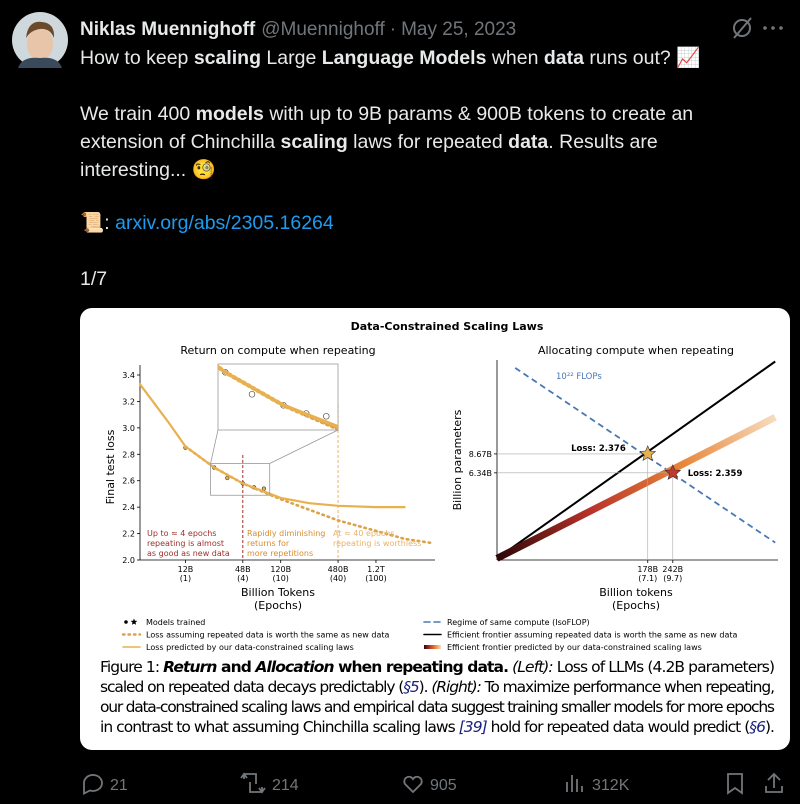 The height and width of the screenshot is (804, 800). I want to click on x-tick-label: 480B, so click(338, 569).